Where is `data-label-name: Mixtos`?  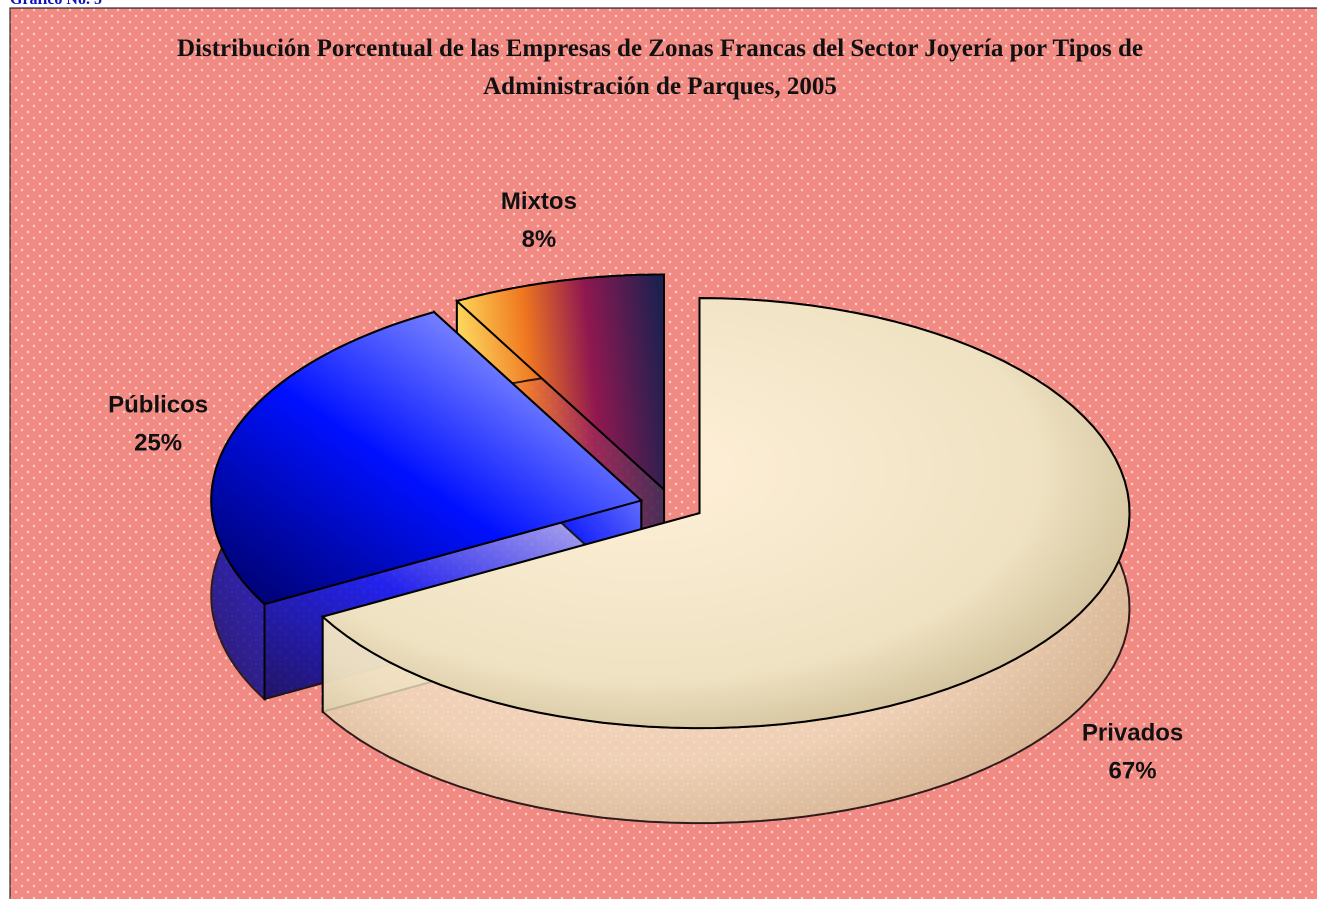
data-label-name: Mixtos is located at coordinates (539, 201).